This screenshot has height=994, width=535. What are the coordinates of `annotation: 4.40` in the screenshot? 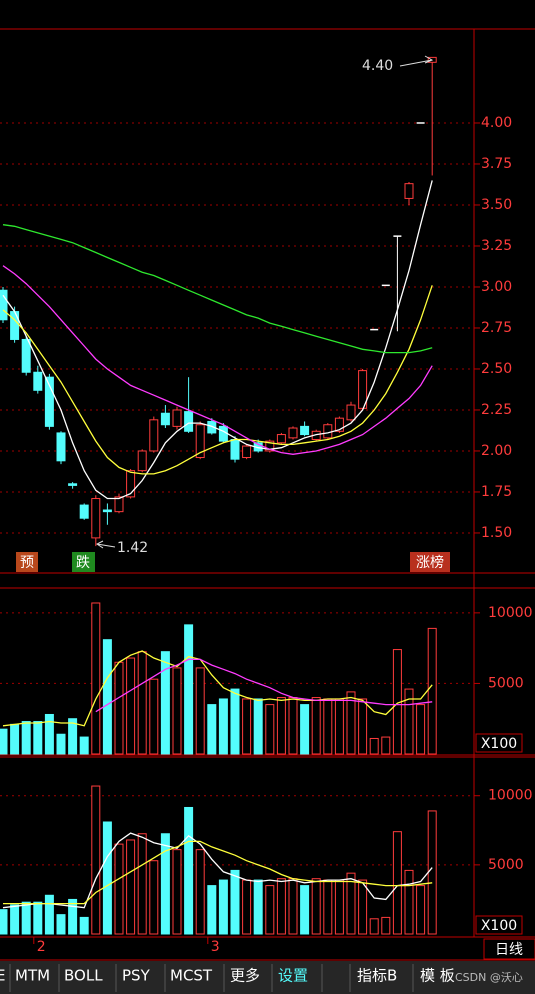 It's located at (377, 66).